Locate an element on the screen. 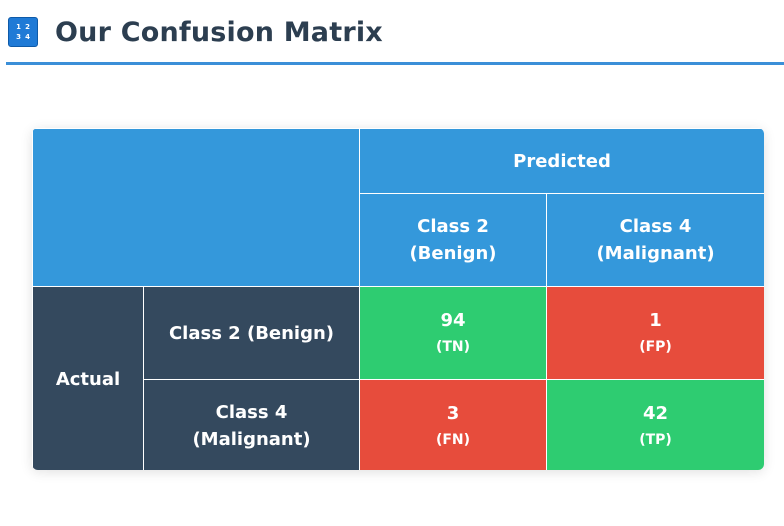  predicted-class-2-name: Class 2 is located at coordinates (453, 226).